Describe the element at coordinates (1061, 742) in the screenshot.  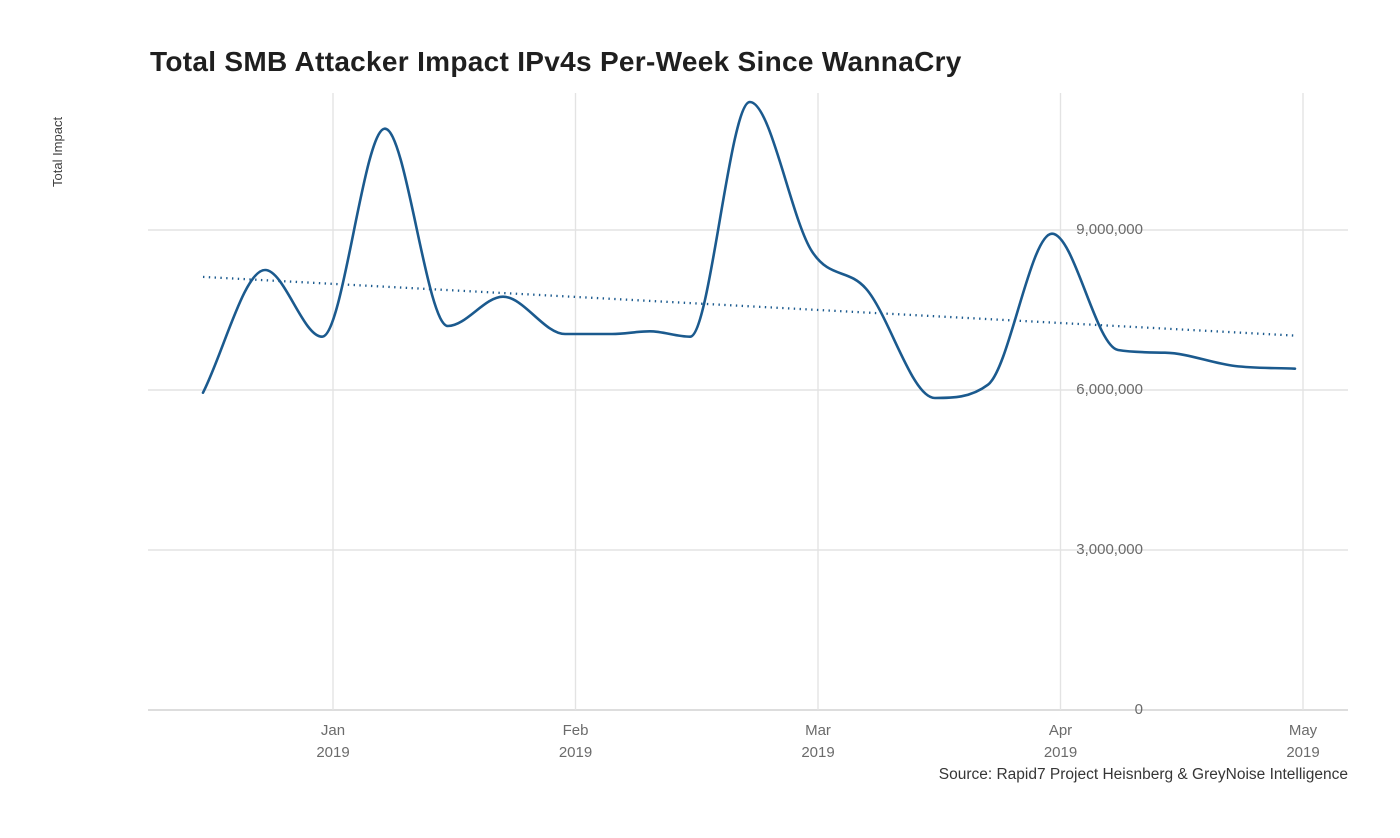
I see `x-tick-label: Apr 2019` at that location.